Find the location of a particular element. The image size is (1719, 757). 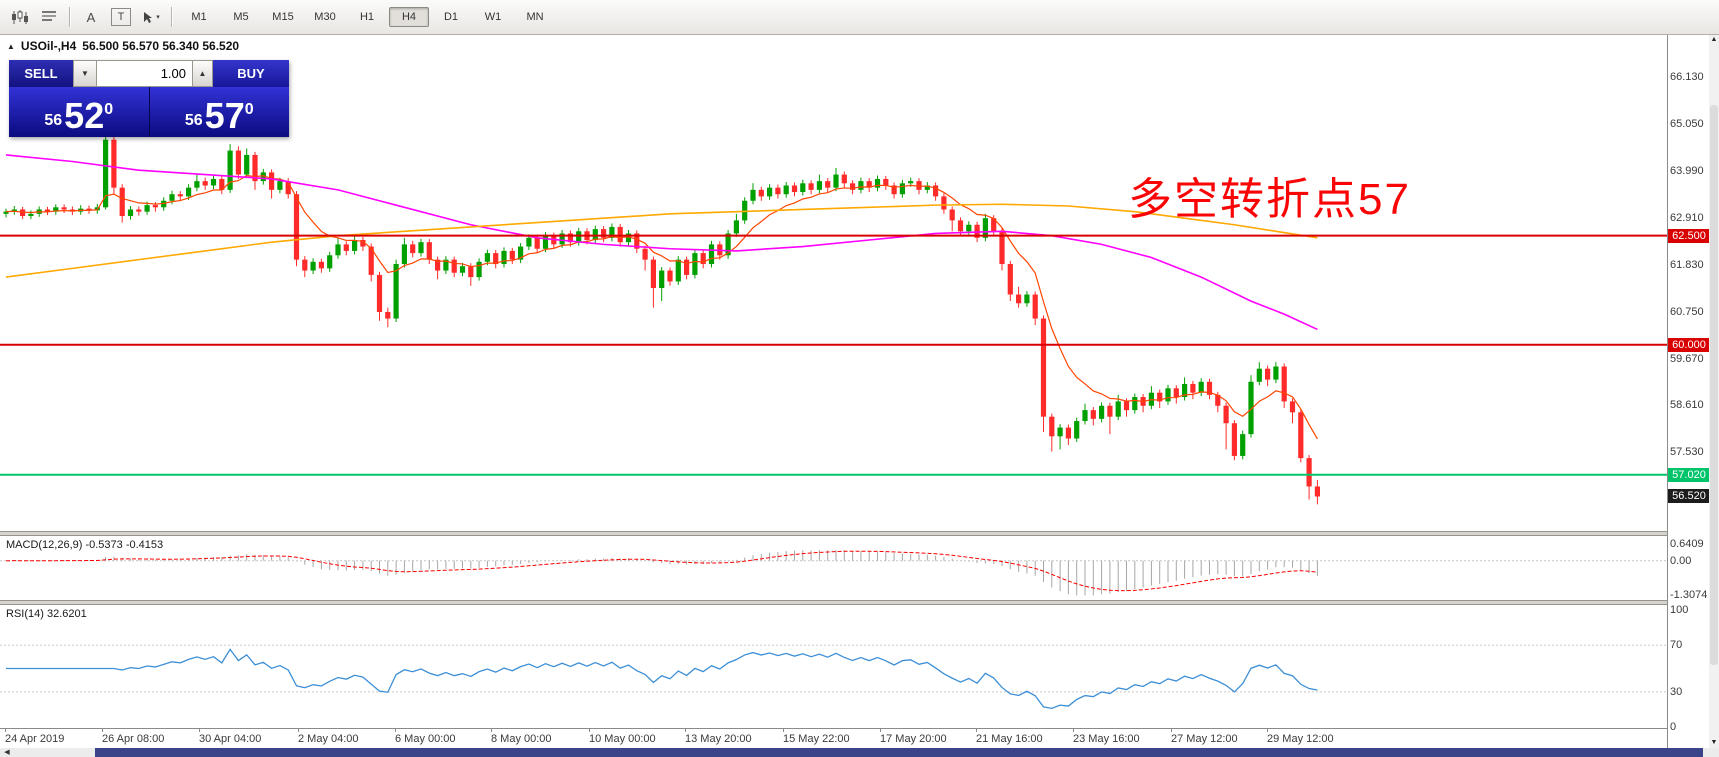

indicators-list-icon is located at coordinates (49, 17).